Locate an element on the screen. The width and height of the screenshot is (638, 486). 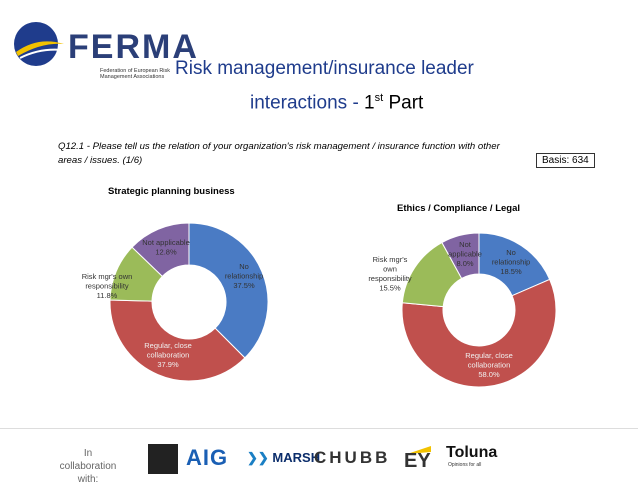
slice-label: No relationship 37.5% is located at coordinates (244, 276).